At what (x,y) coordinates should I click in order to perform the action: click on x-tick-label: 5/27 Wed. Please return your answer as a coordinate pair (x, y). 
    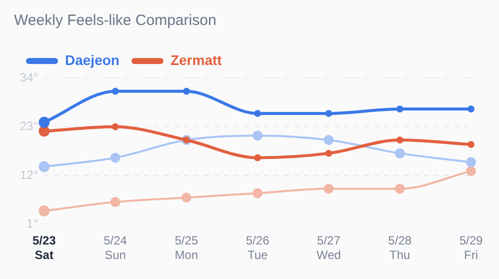
    Looking at the image, I should click on (328, 248).